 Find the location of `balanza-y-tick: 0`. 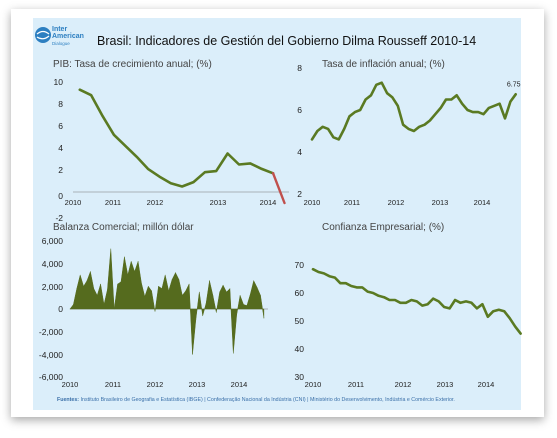

balanza-y-tick: 0 is located at coordinates (60, 309).